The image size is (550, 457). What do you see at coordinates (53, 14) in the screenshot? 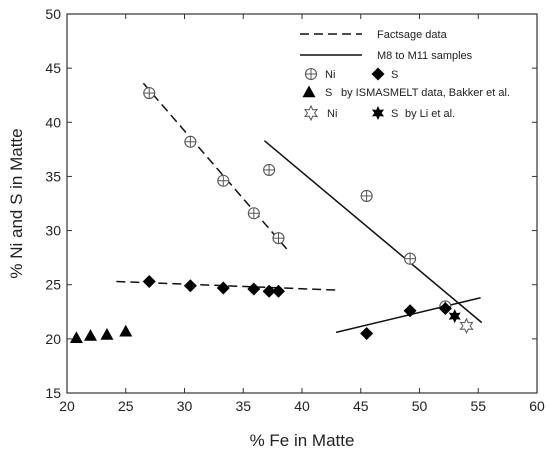
I see `y-tick-label: 50` at bounding box center [53, 14].